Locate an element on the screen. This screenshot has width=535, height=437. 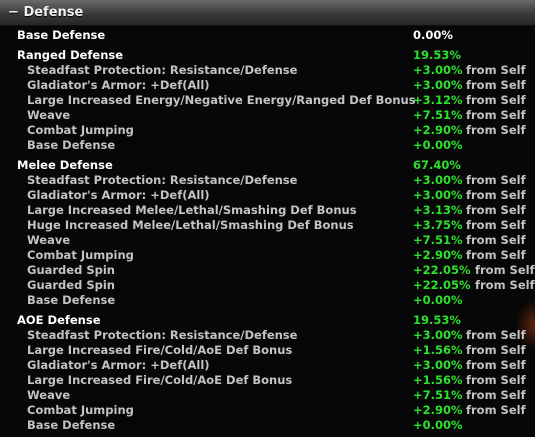
ranged-item-value: +3.12% is located at coordinates (438, 100).